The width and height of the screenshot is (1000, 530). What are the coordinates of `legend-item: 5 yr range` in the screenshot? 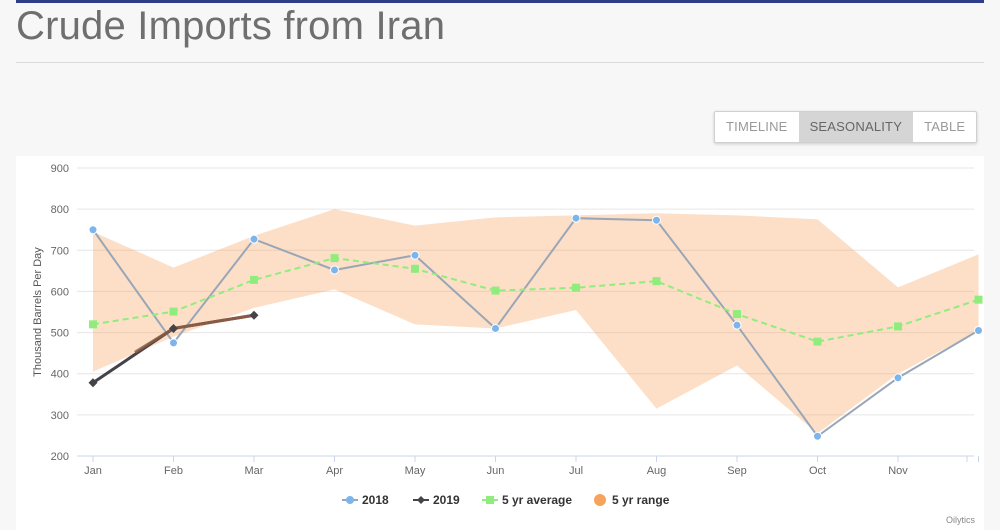 It's located at (632, 500).